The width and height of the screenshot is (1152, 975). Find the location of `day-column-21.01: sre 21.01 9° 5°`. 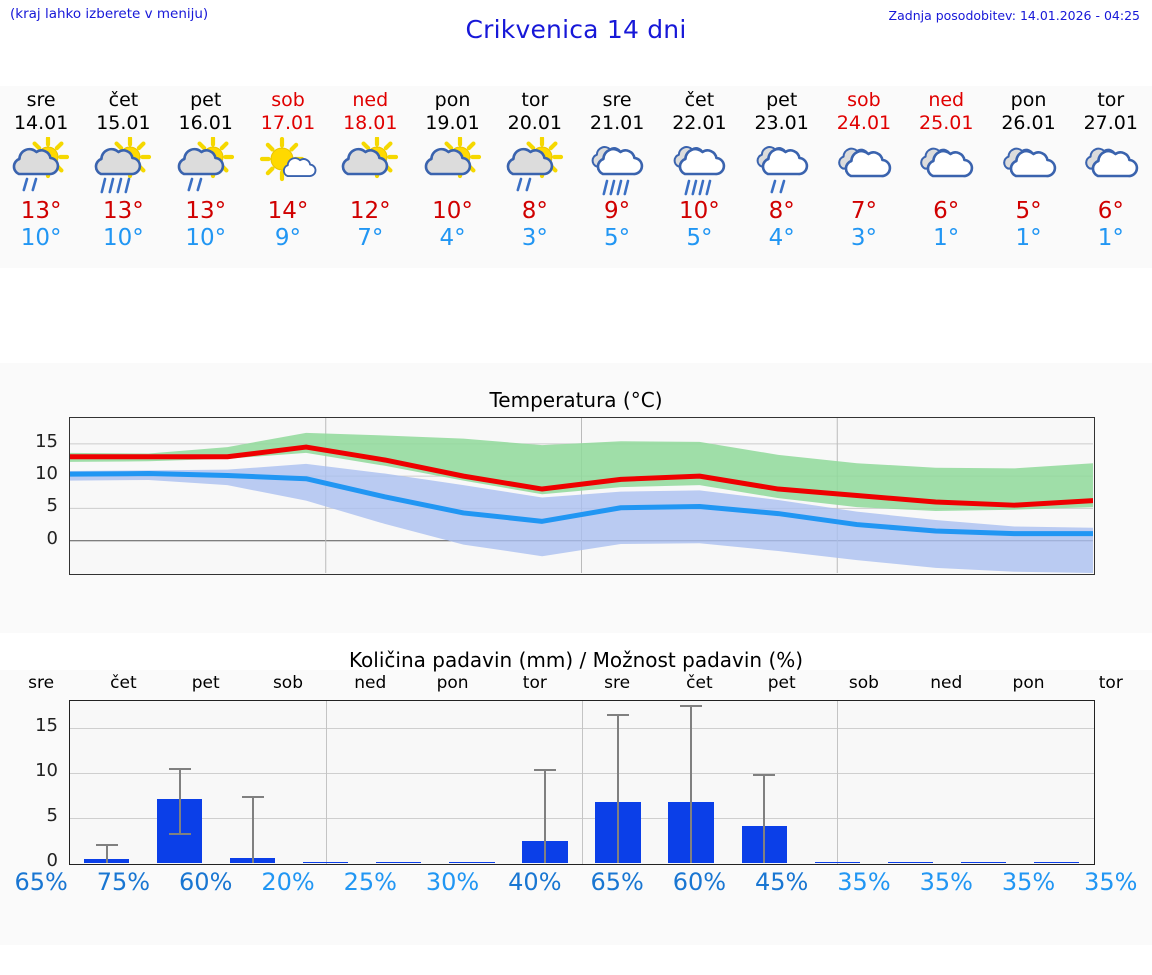

day-column-21.01: sre 21.01 9° 5° is located at coordinates (617, 177).